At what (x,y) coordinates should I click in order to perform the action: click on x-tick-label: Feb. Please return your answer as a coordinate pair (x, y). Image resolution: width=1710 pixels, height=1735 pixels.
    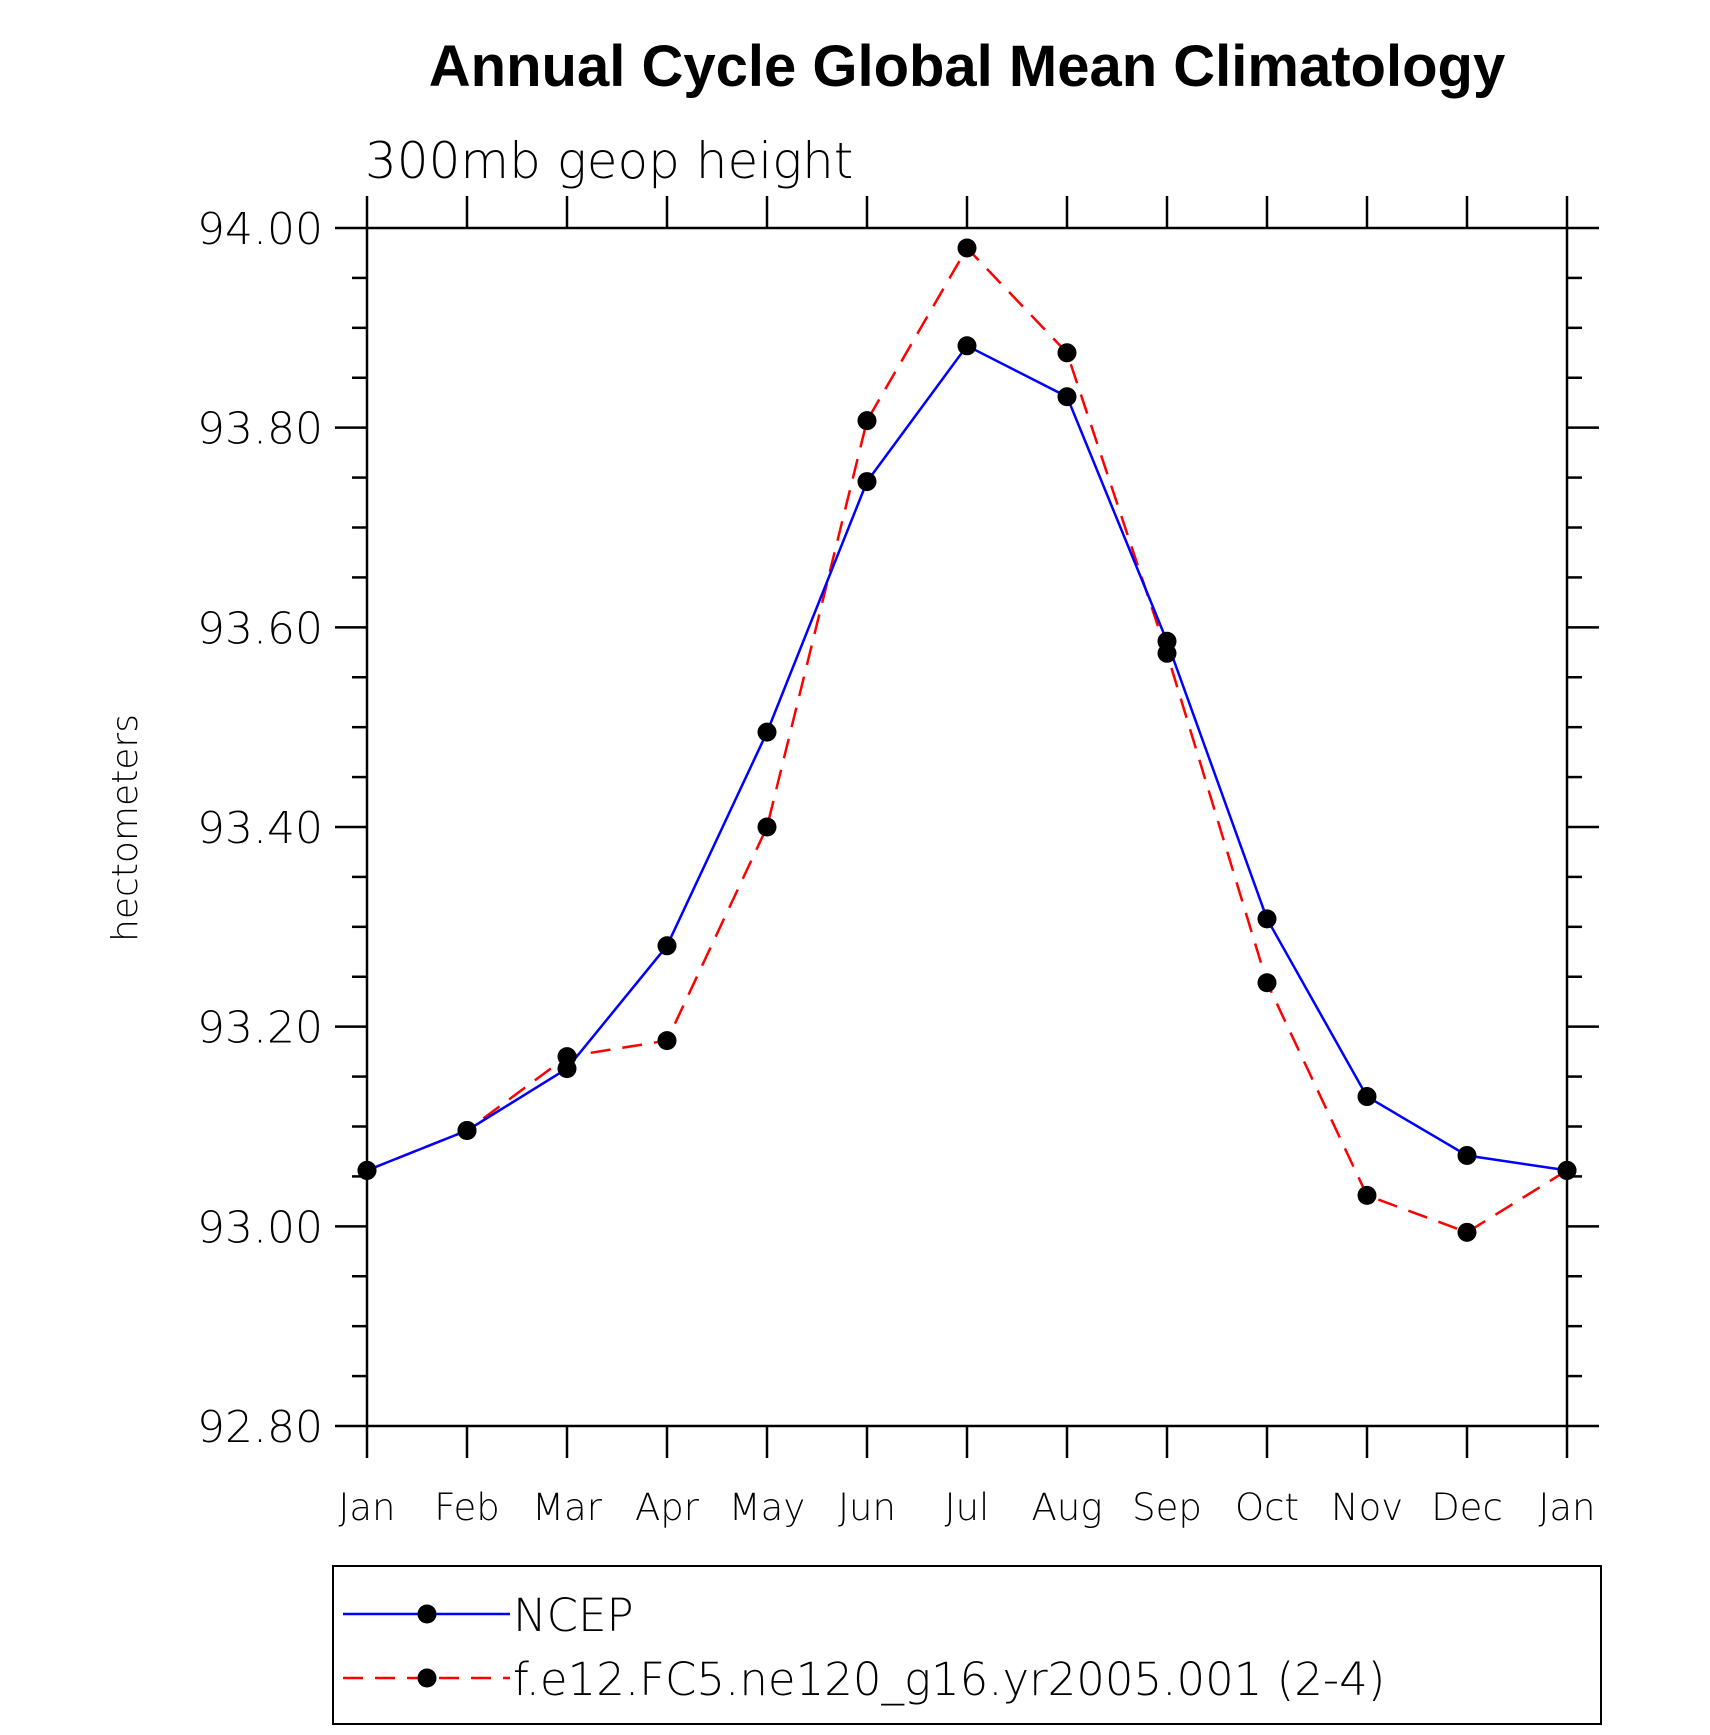
    Looking at the image, I should click on (467, 1507).